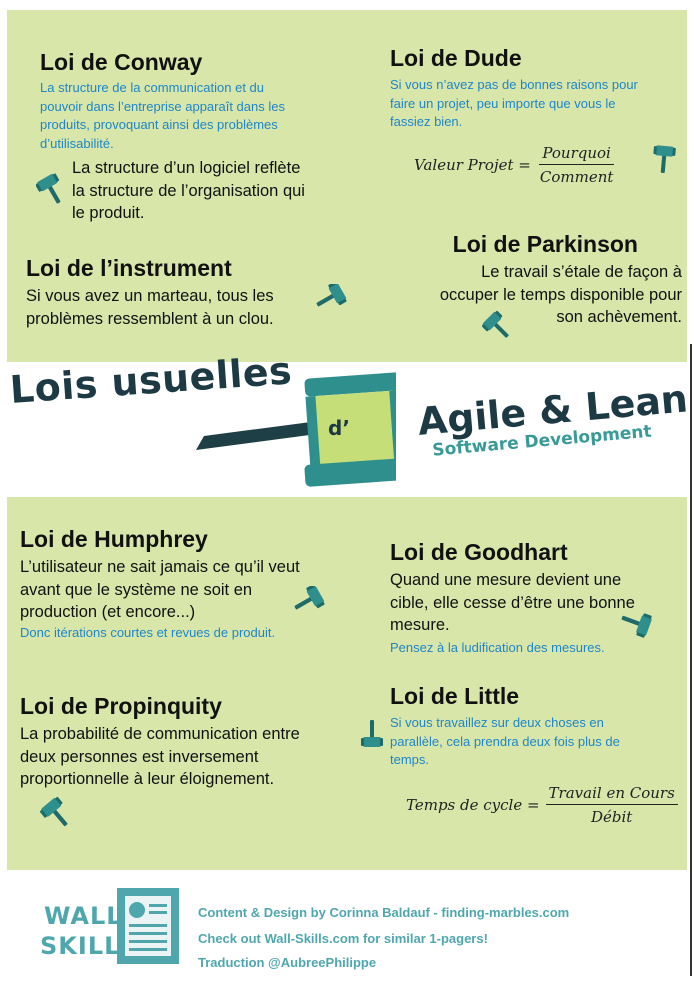  Describe the element at coordinates (150, 296) in the screenshot. I see `law-instrument-text: Si vous avez un marteau, tous les` at that location.